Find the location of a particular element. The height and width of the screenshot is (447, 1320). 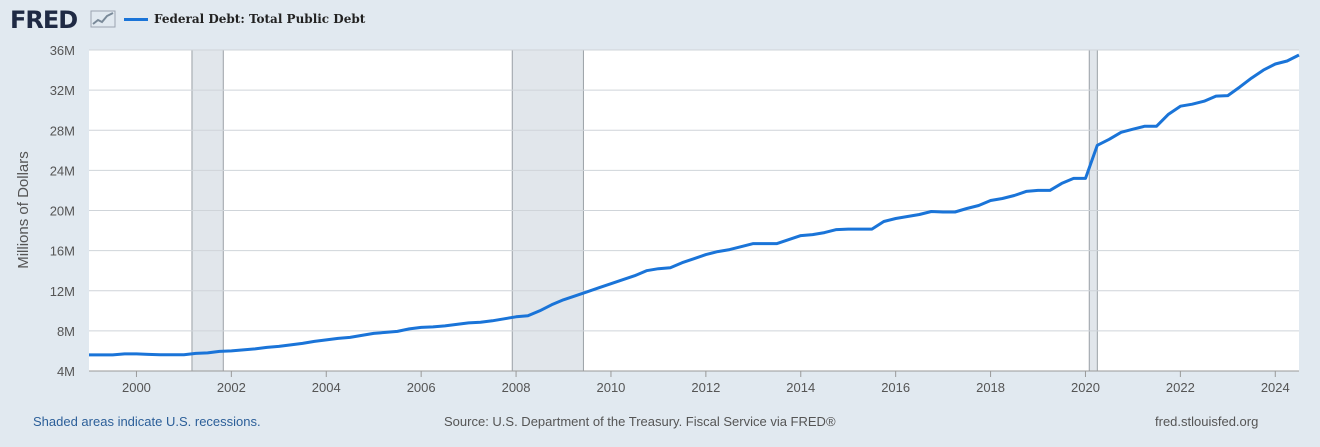

y-tick-label: 8M is located at coordinates (66, 331).